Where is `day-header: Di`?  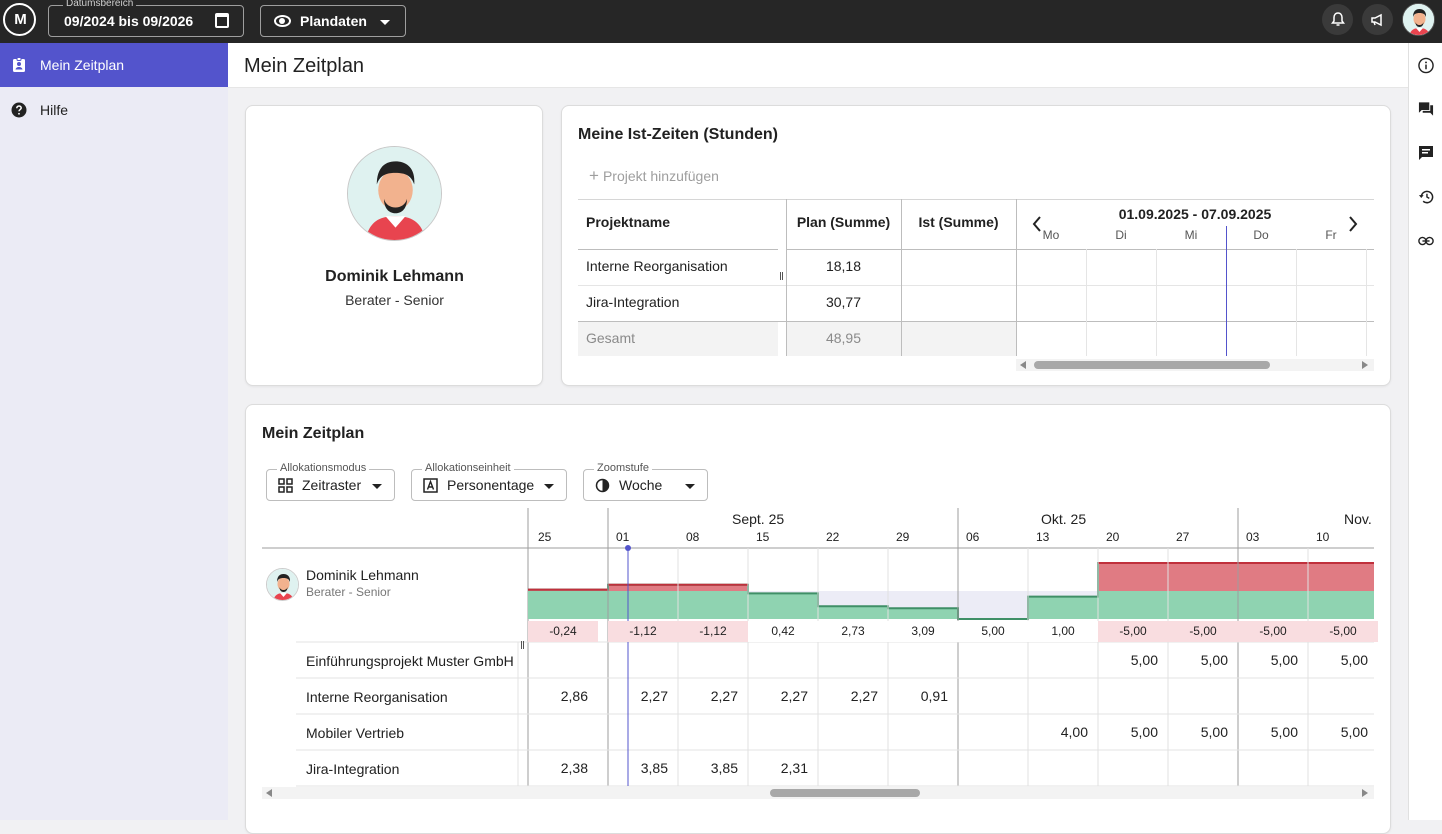 day-header: Di is located at coordinates (1121, 235).